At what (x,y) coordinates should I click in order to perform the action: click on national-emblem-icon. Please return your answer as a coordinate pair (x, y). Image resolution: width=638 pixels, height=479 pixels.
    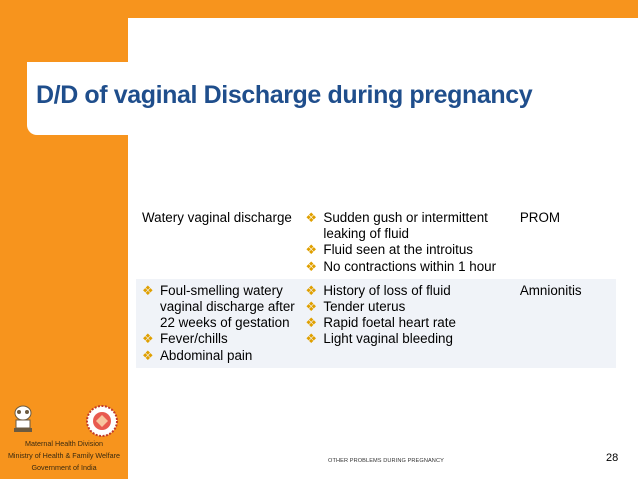
    Looking at the image, I should click on (23, 418).